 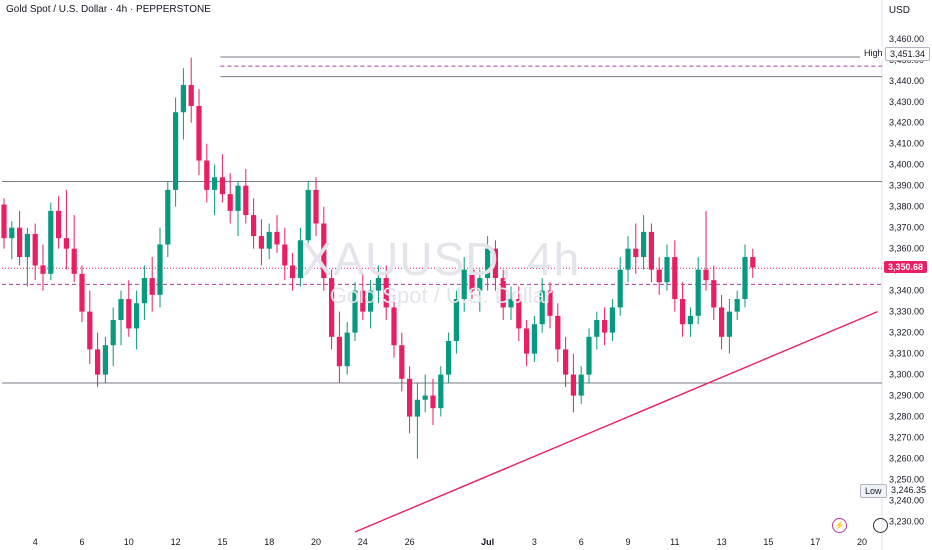 I want to click on x-tick-label: 4, so click(x=35, y=542).